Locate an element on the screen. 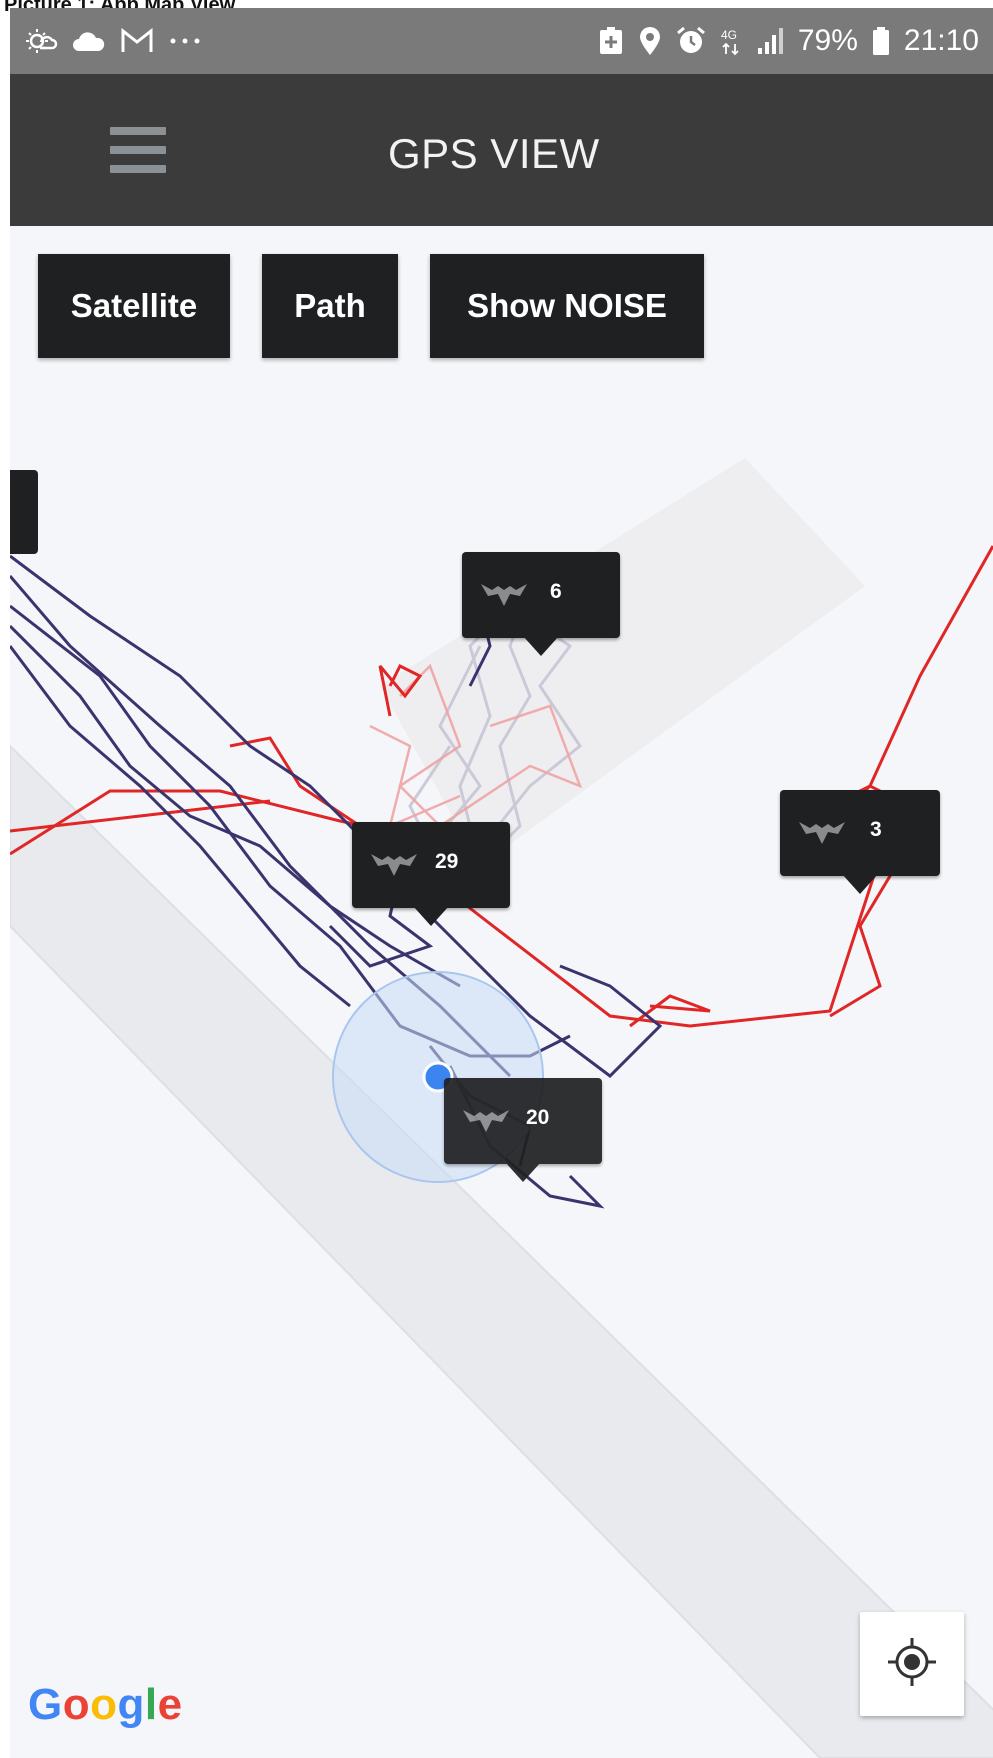  status-bar: 4G 79% 21:10 is located at coordinates (501, 41).